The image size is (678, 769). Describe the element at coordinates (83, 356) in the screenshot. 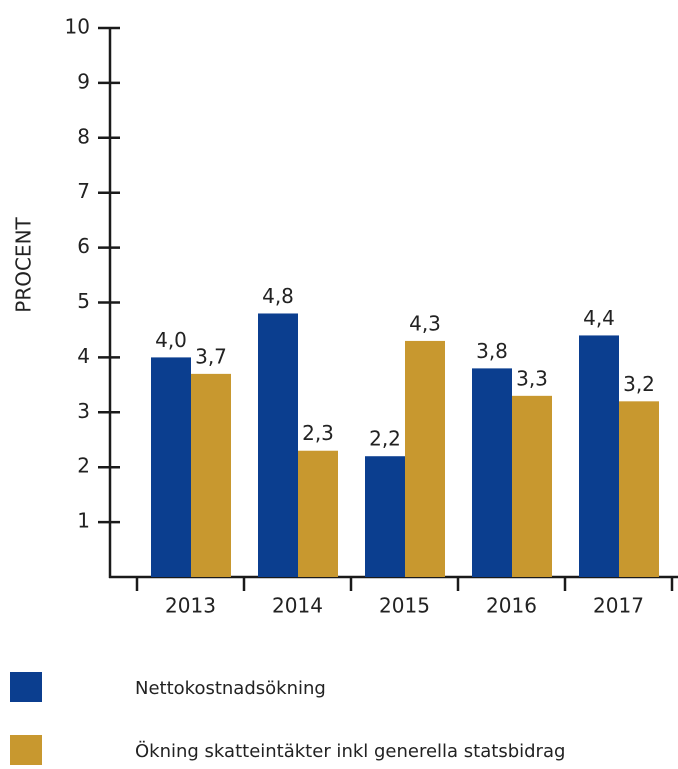

I see `y-tick-label: 4` at that location.